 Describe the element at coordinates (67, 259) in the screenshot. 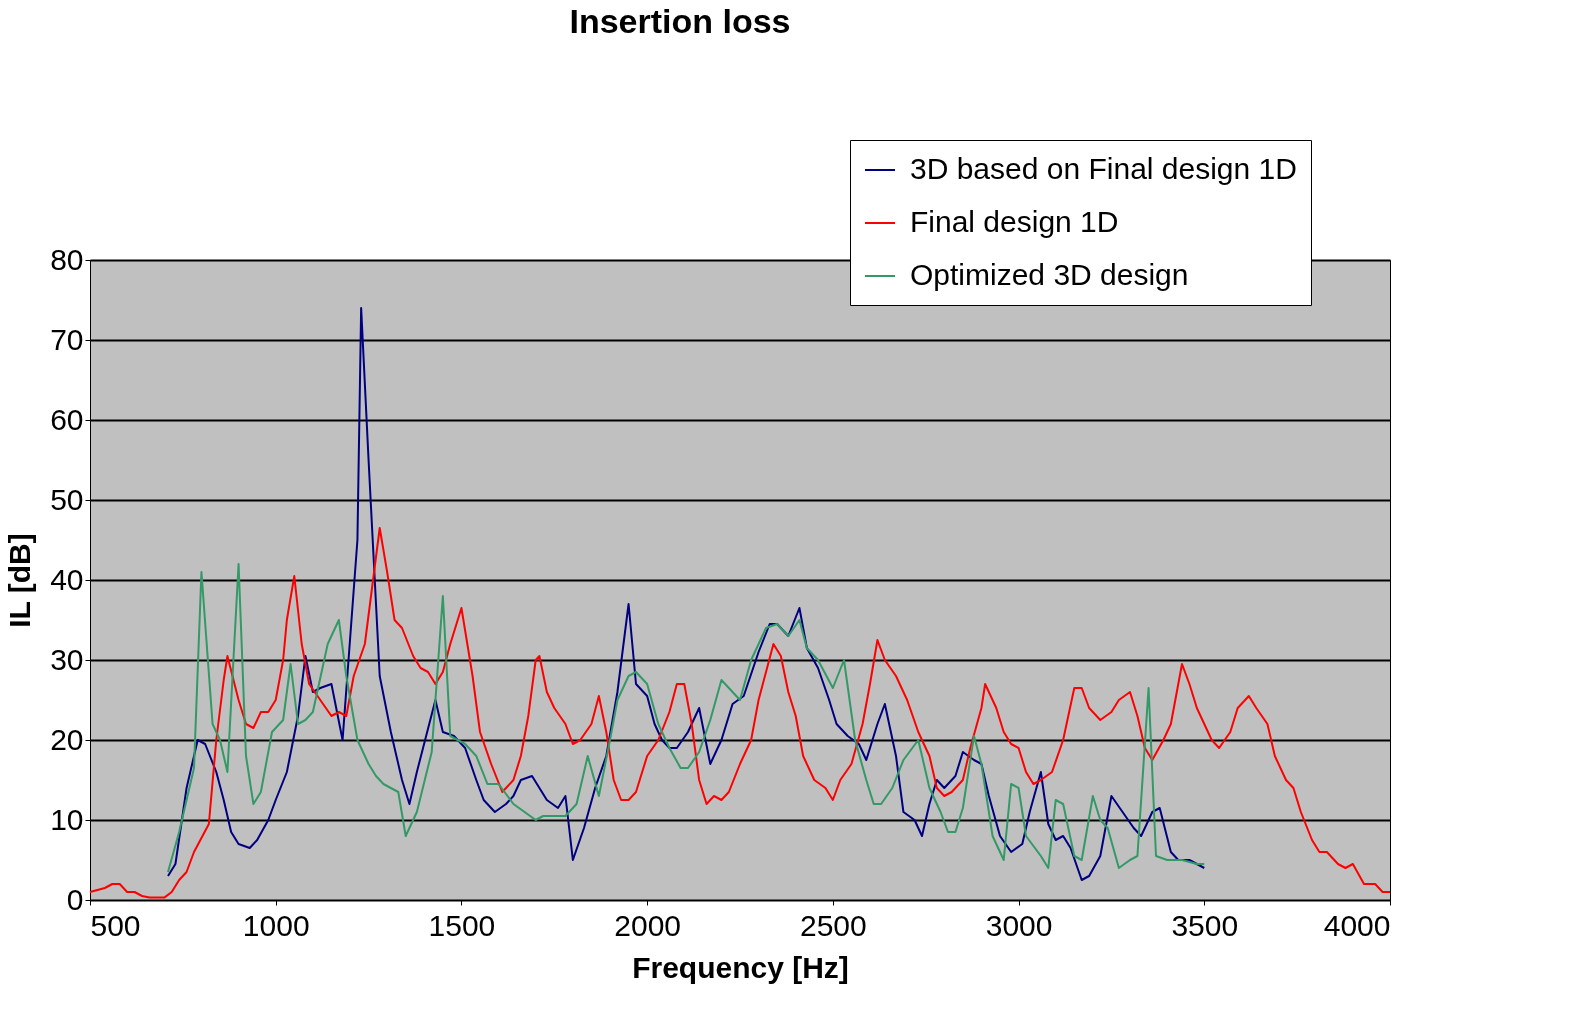

I see `y-tick-label: 80` at that location.